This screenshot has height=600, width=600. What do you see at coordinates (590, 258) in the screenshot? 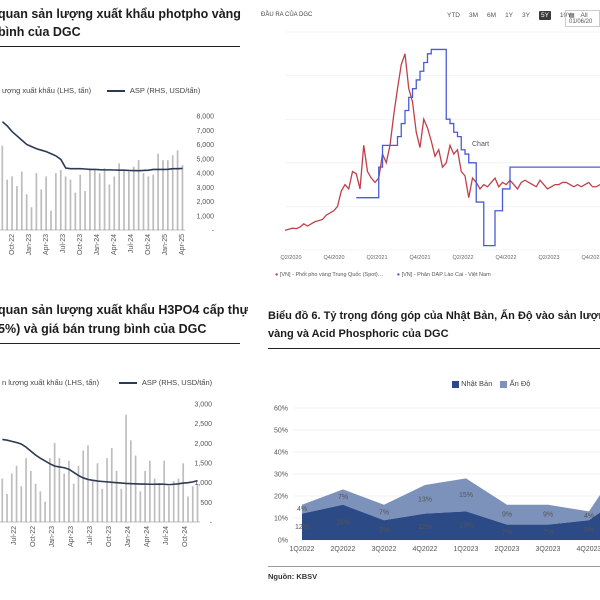
I see `x-tick-label: Q4/2023` at bounding box center [590, 258].